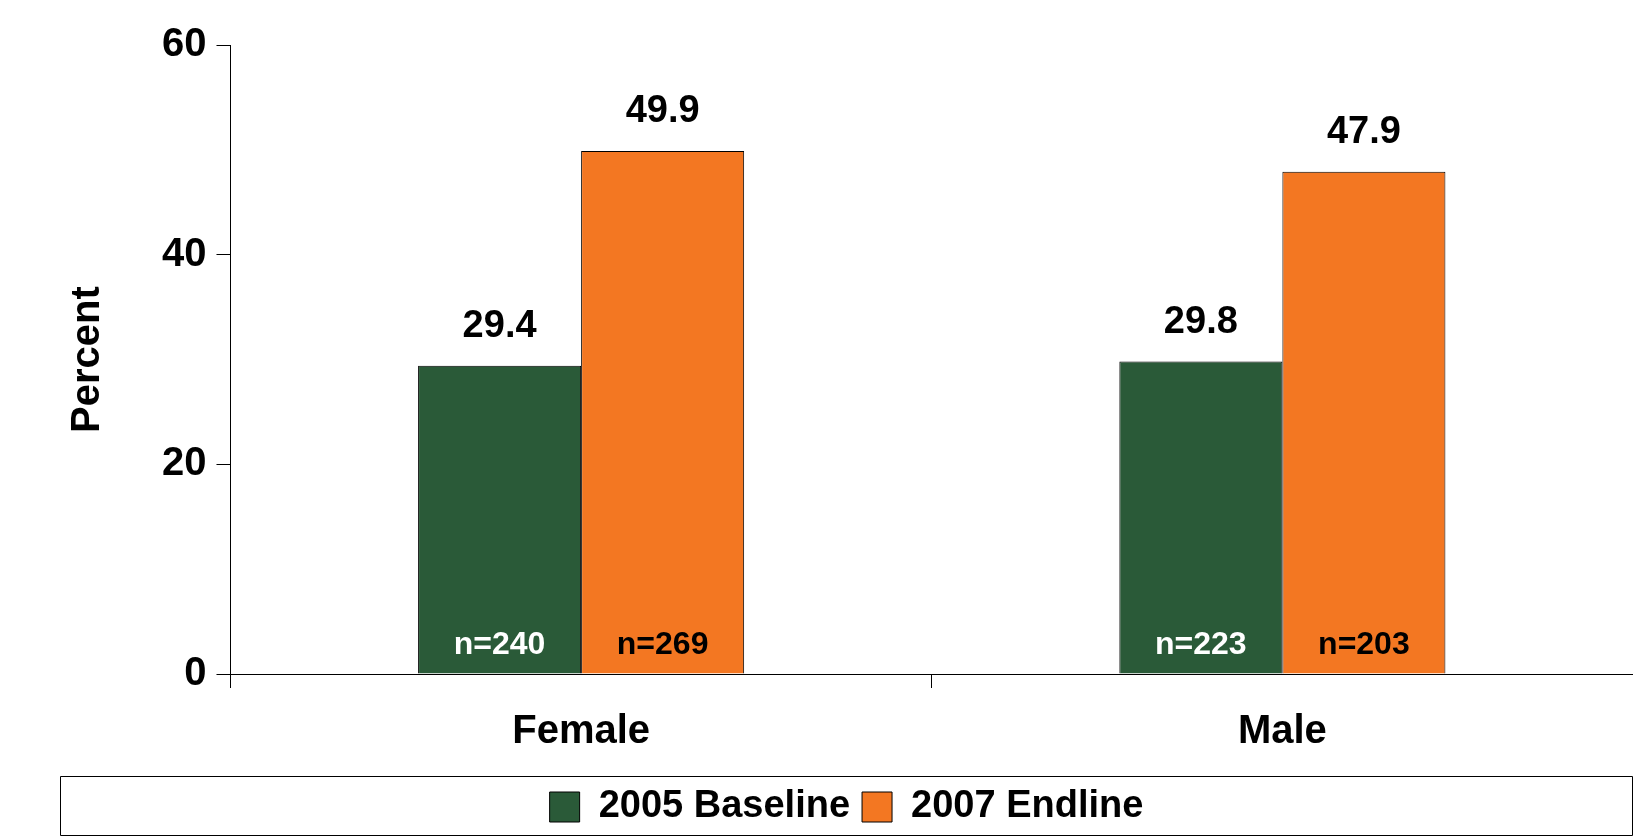 The width and height of the screenshot is (1633, 836). What do you see at coordinates (499, 324) in the screenshot?
I see `data-label: 29.4` at bounding box center [499, 324].